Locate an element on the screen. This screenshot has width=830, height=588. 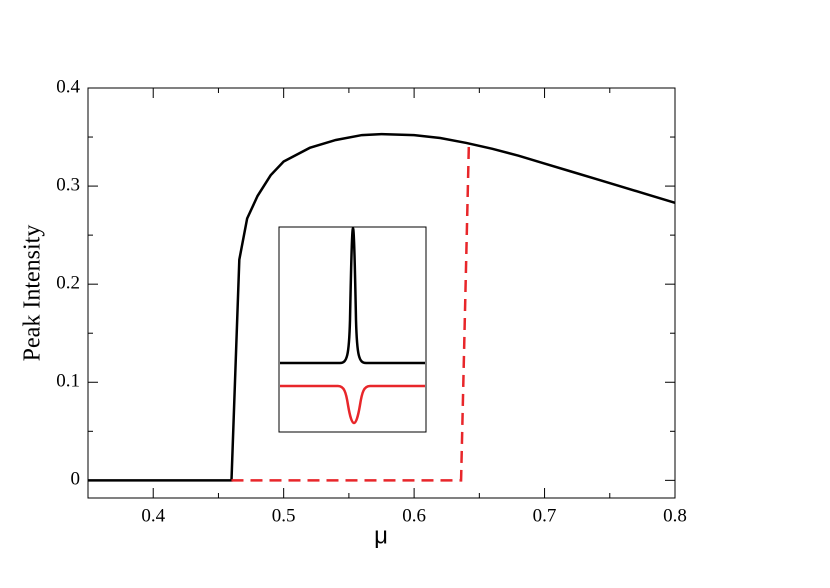
y-tick-label: 0.3 is located at coordinates (68, 184).